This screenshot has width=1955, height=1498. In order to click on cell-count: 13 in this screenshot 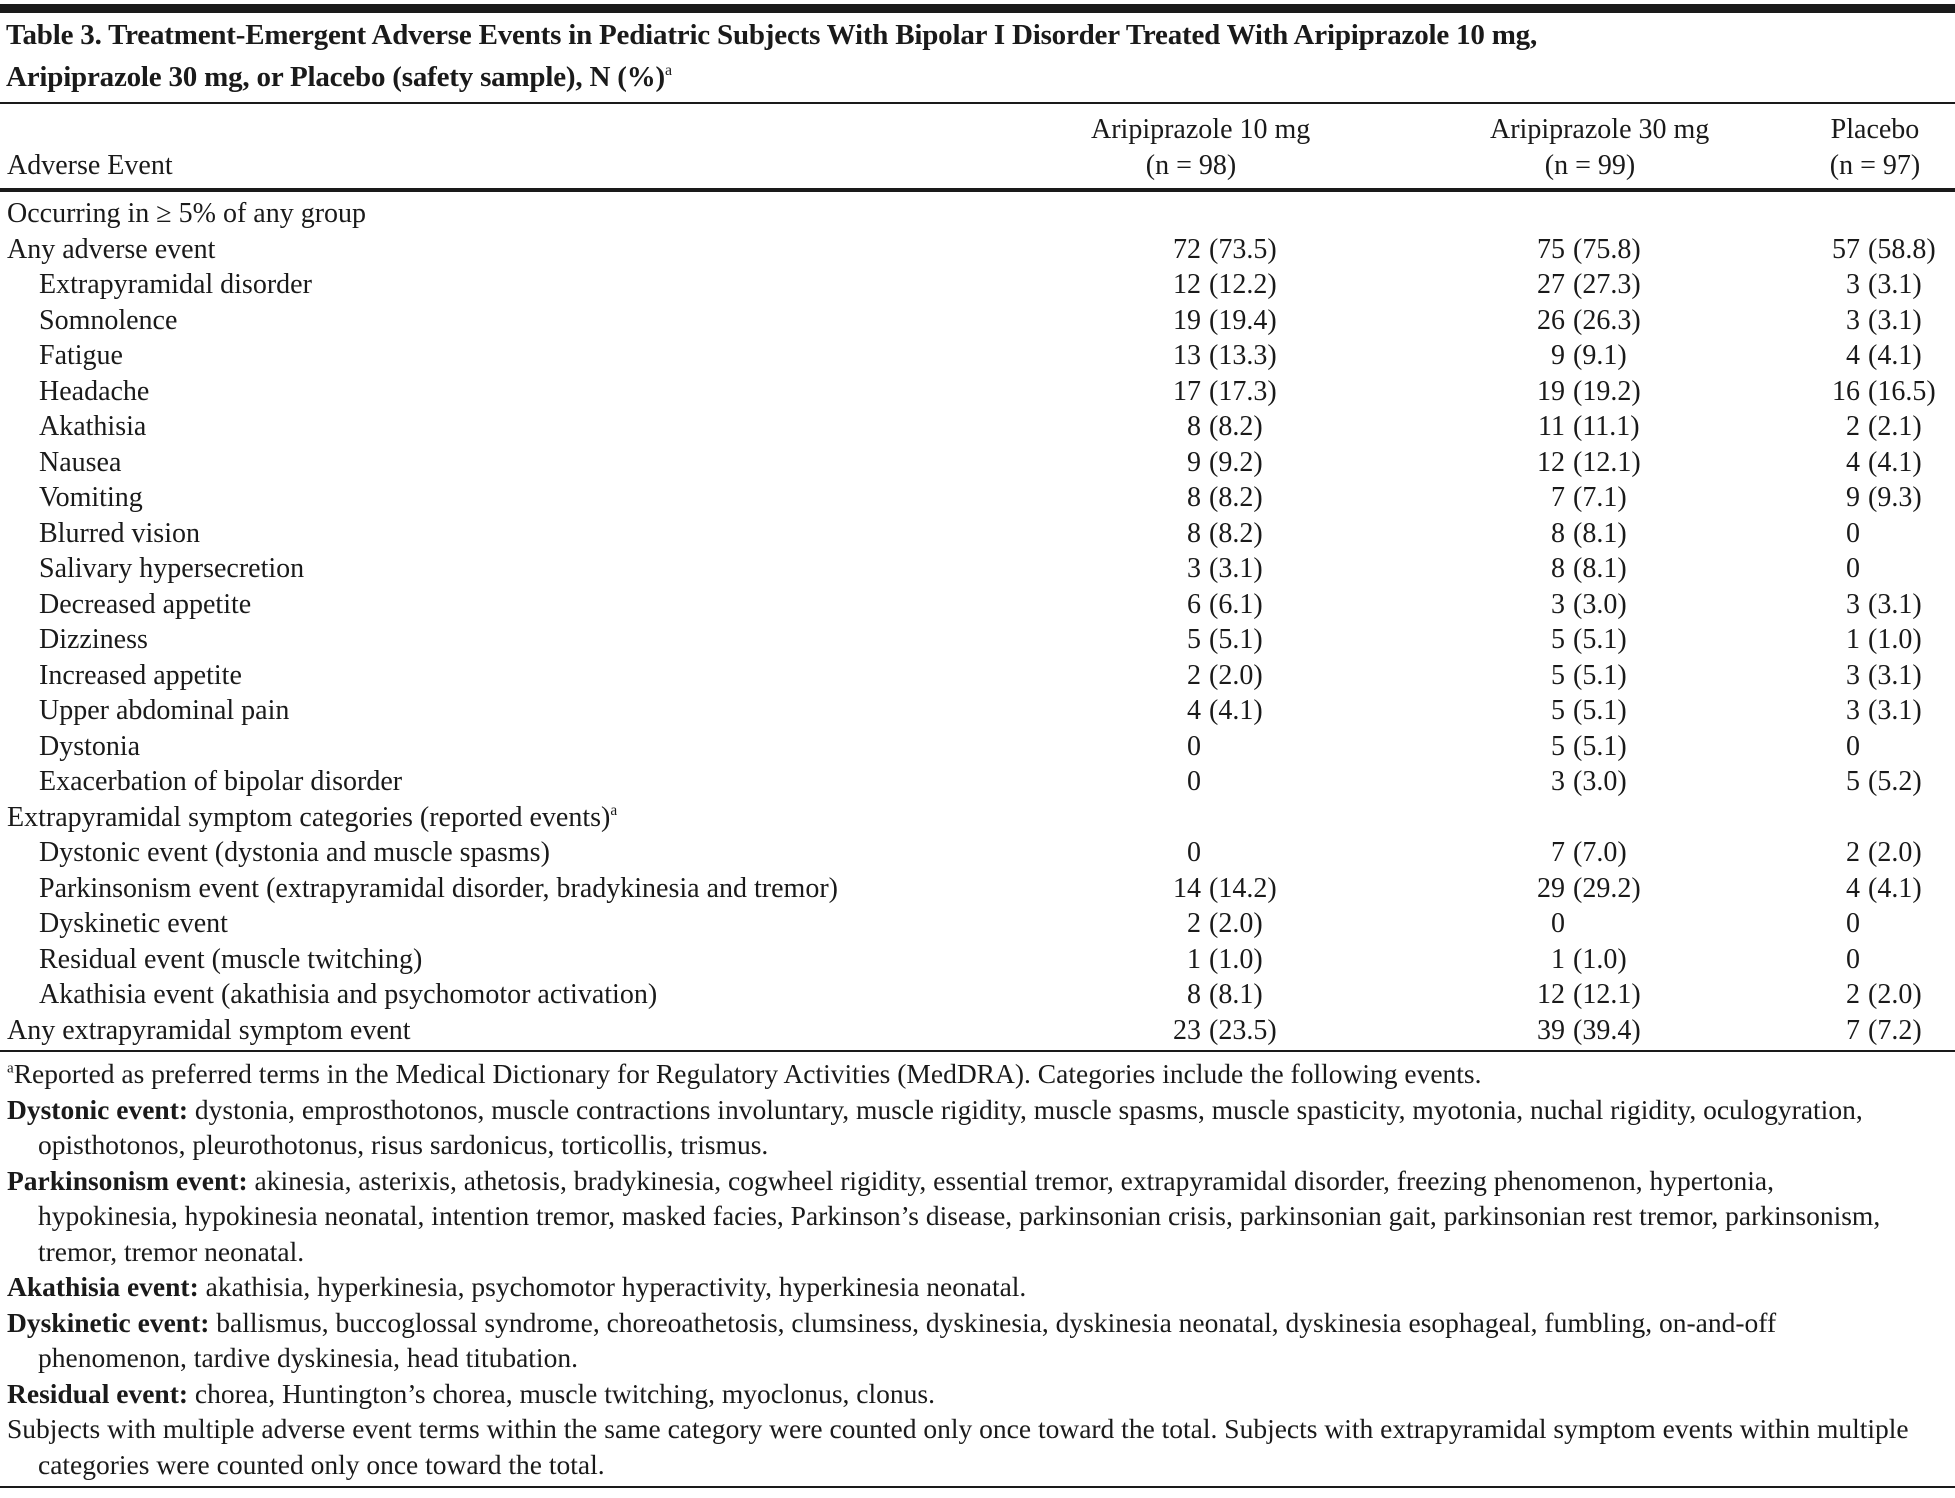, I will do `click(1187, 355)`.